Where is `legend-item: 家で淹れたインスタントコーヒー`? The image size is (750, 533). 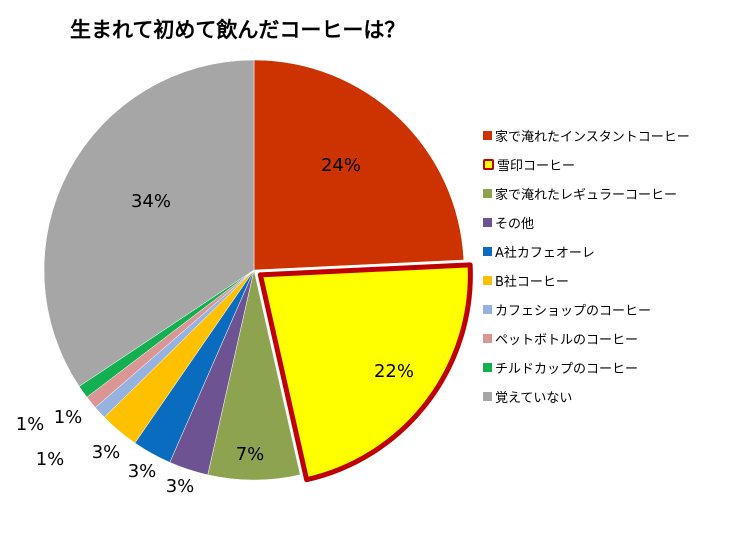 legend-item: 家で淹れたインスタントコーヒー is located at coordinates (586, 135).